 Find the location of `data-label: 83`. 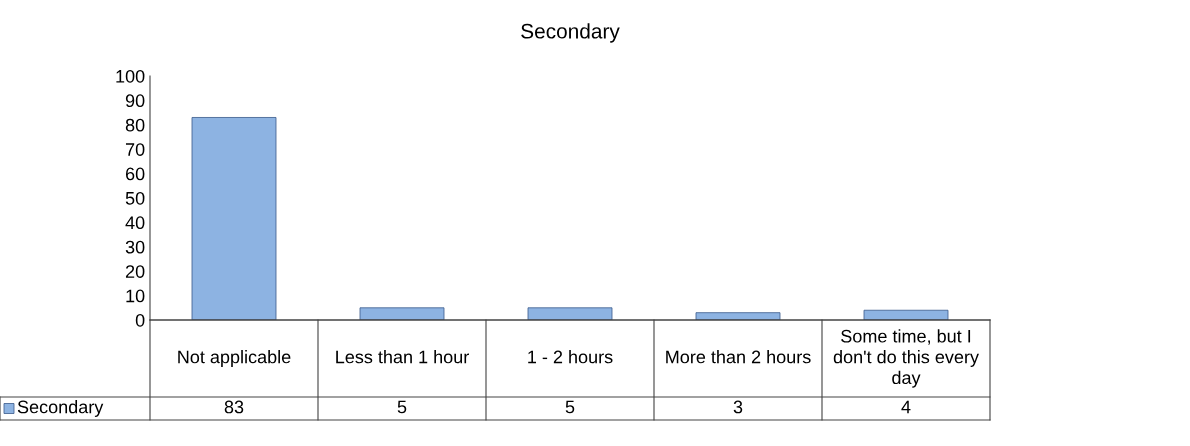

data-label: 83 is located at coordinates (234, 407).